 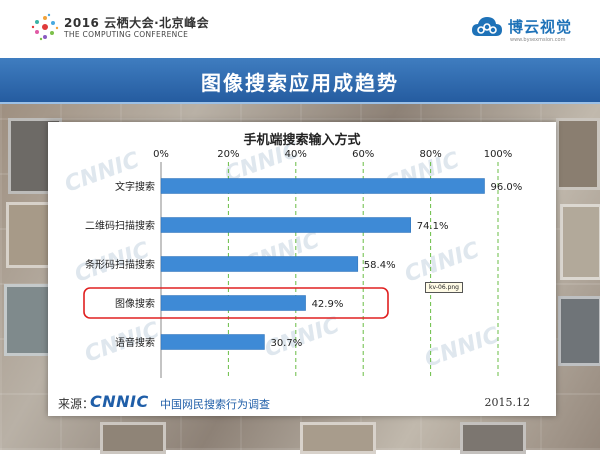 What do you see at coordinates (126, 34) in the screenshot?
I see `conference-subtitle: THE COMPUTING CONFERENCE` at bounding box center [126, 34].